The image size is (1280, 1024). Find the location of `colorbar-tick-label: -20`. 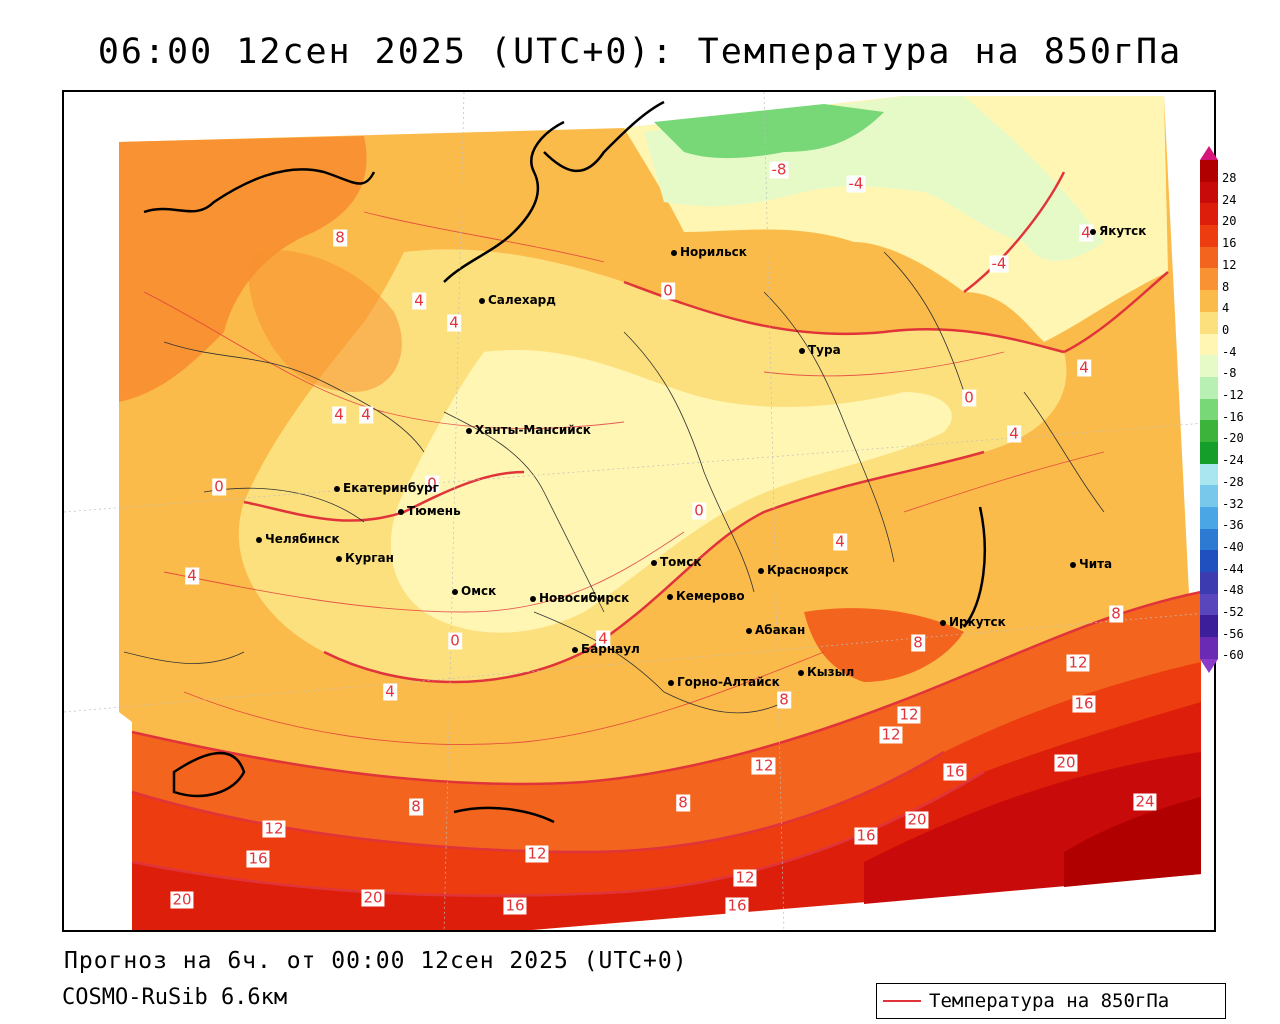

colorbar-tick-label: -20 is located at coordinates (1233, 438).